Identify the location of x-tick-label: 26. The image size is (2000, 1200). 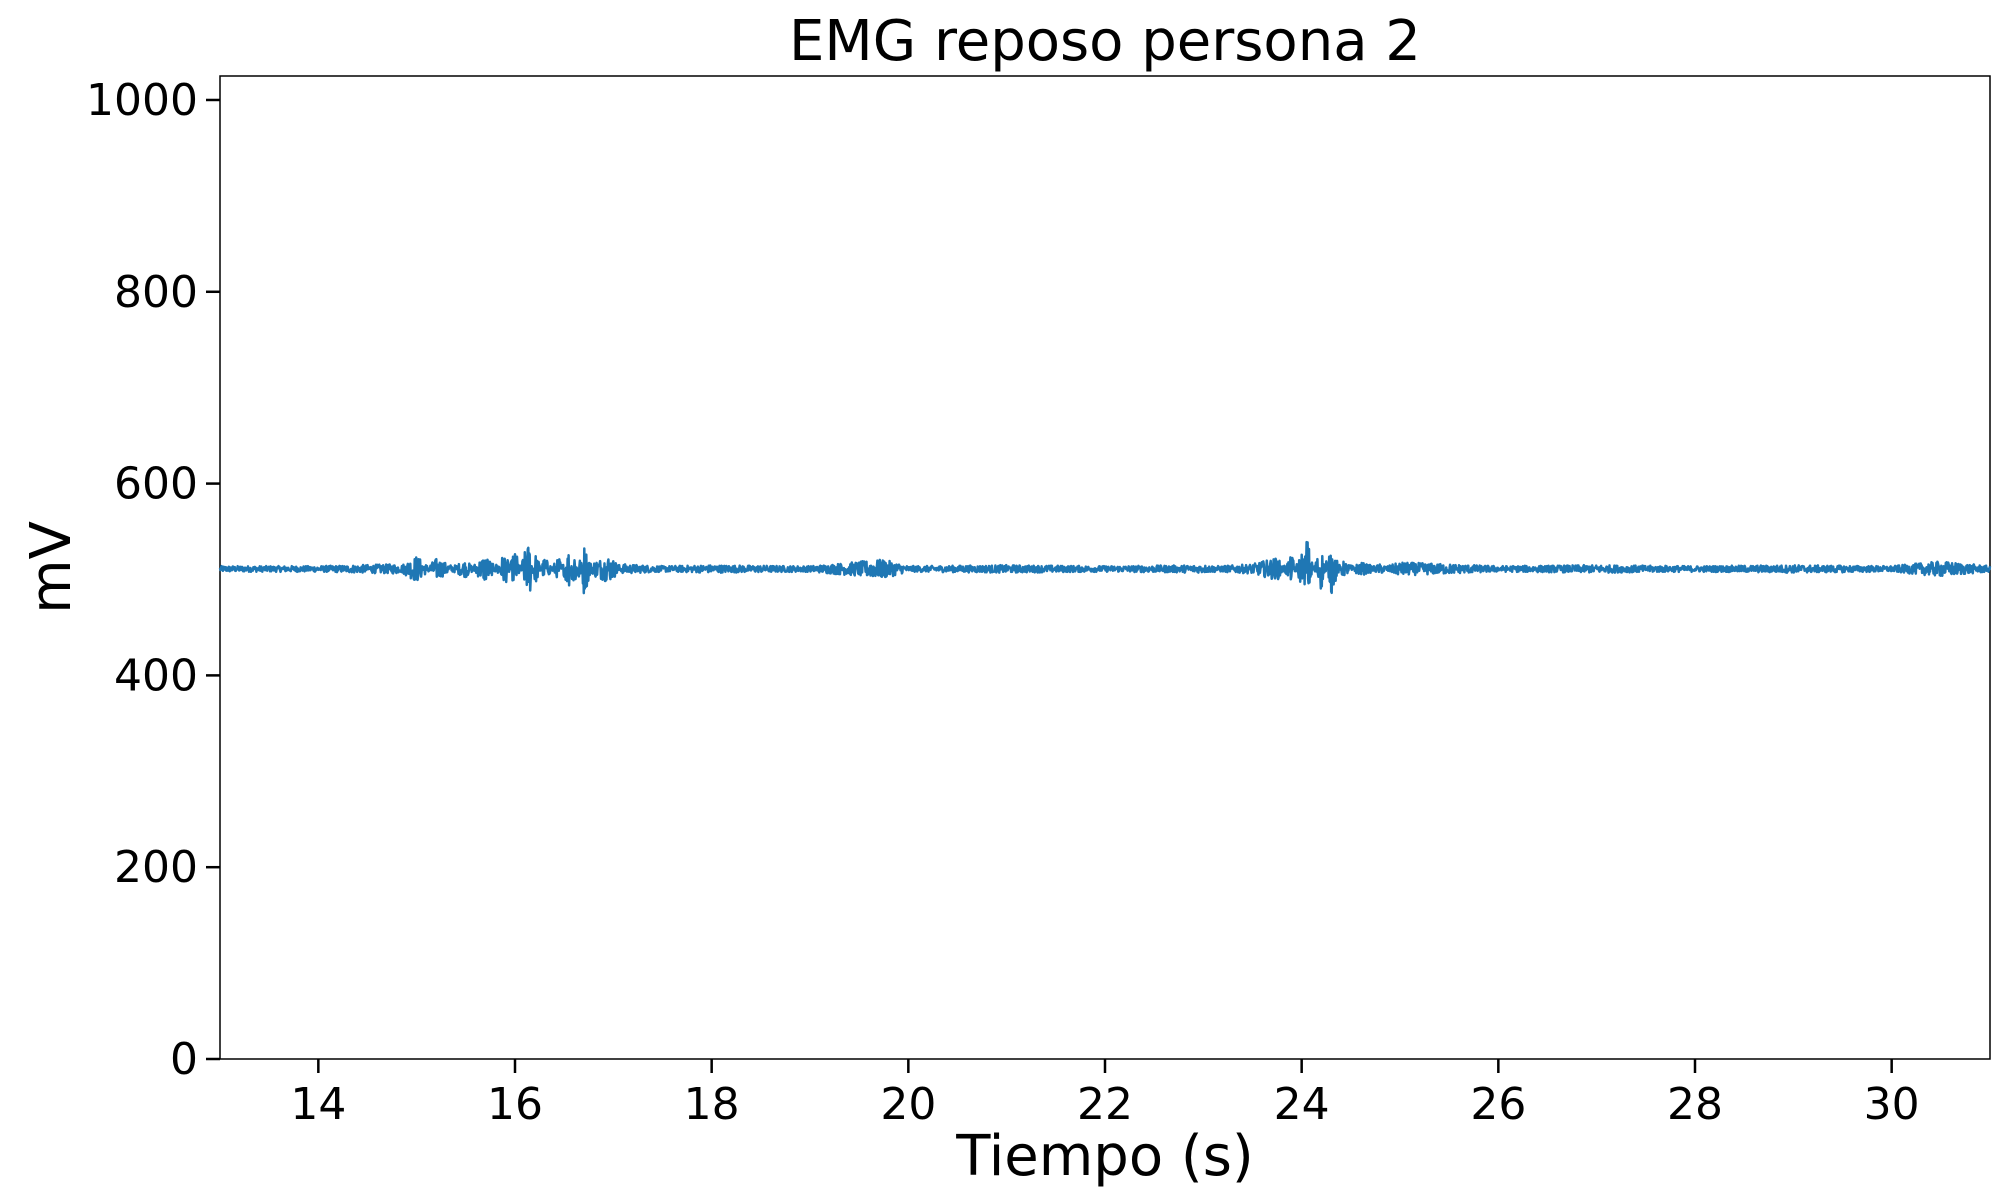
(1498, 1104).